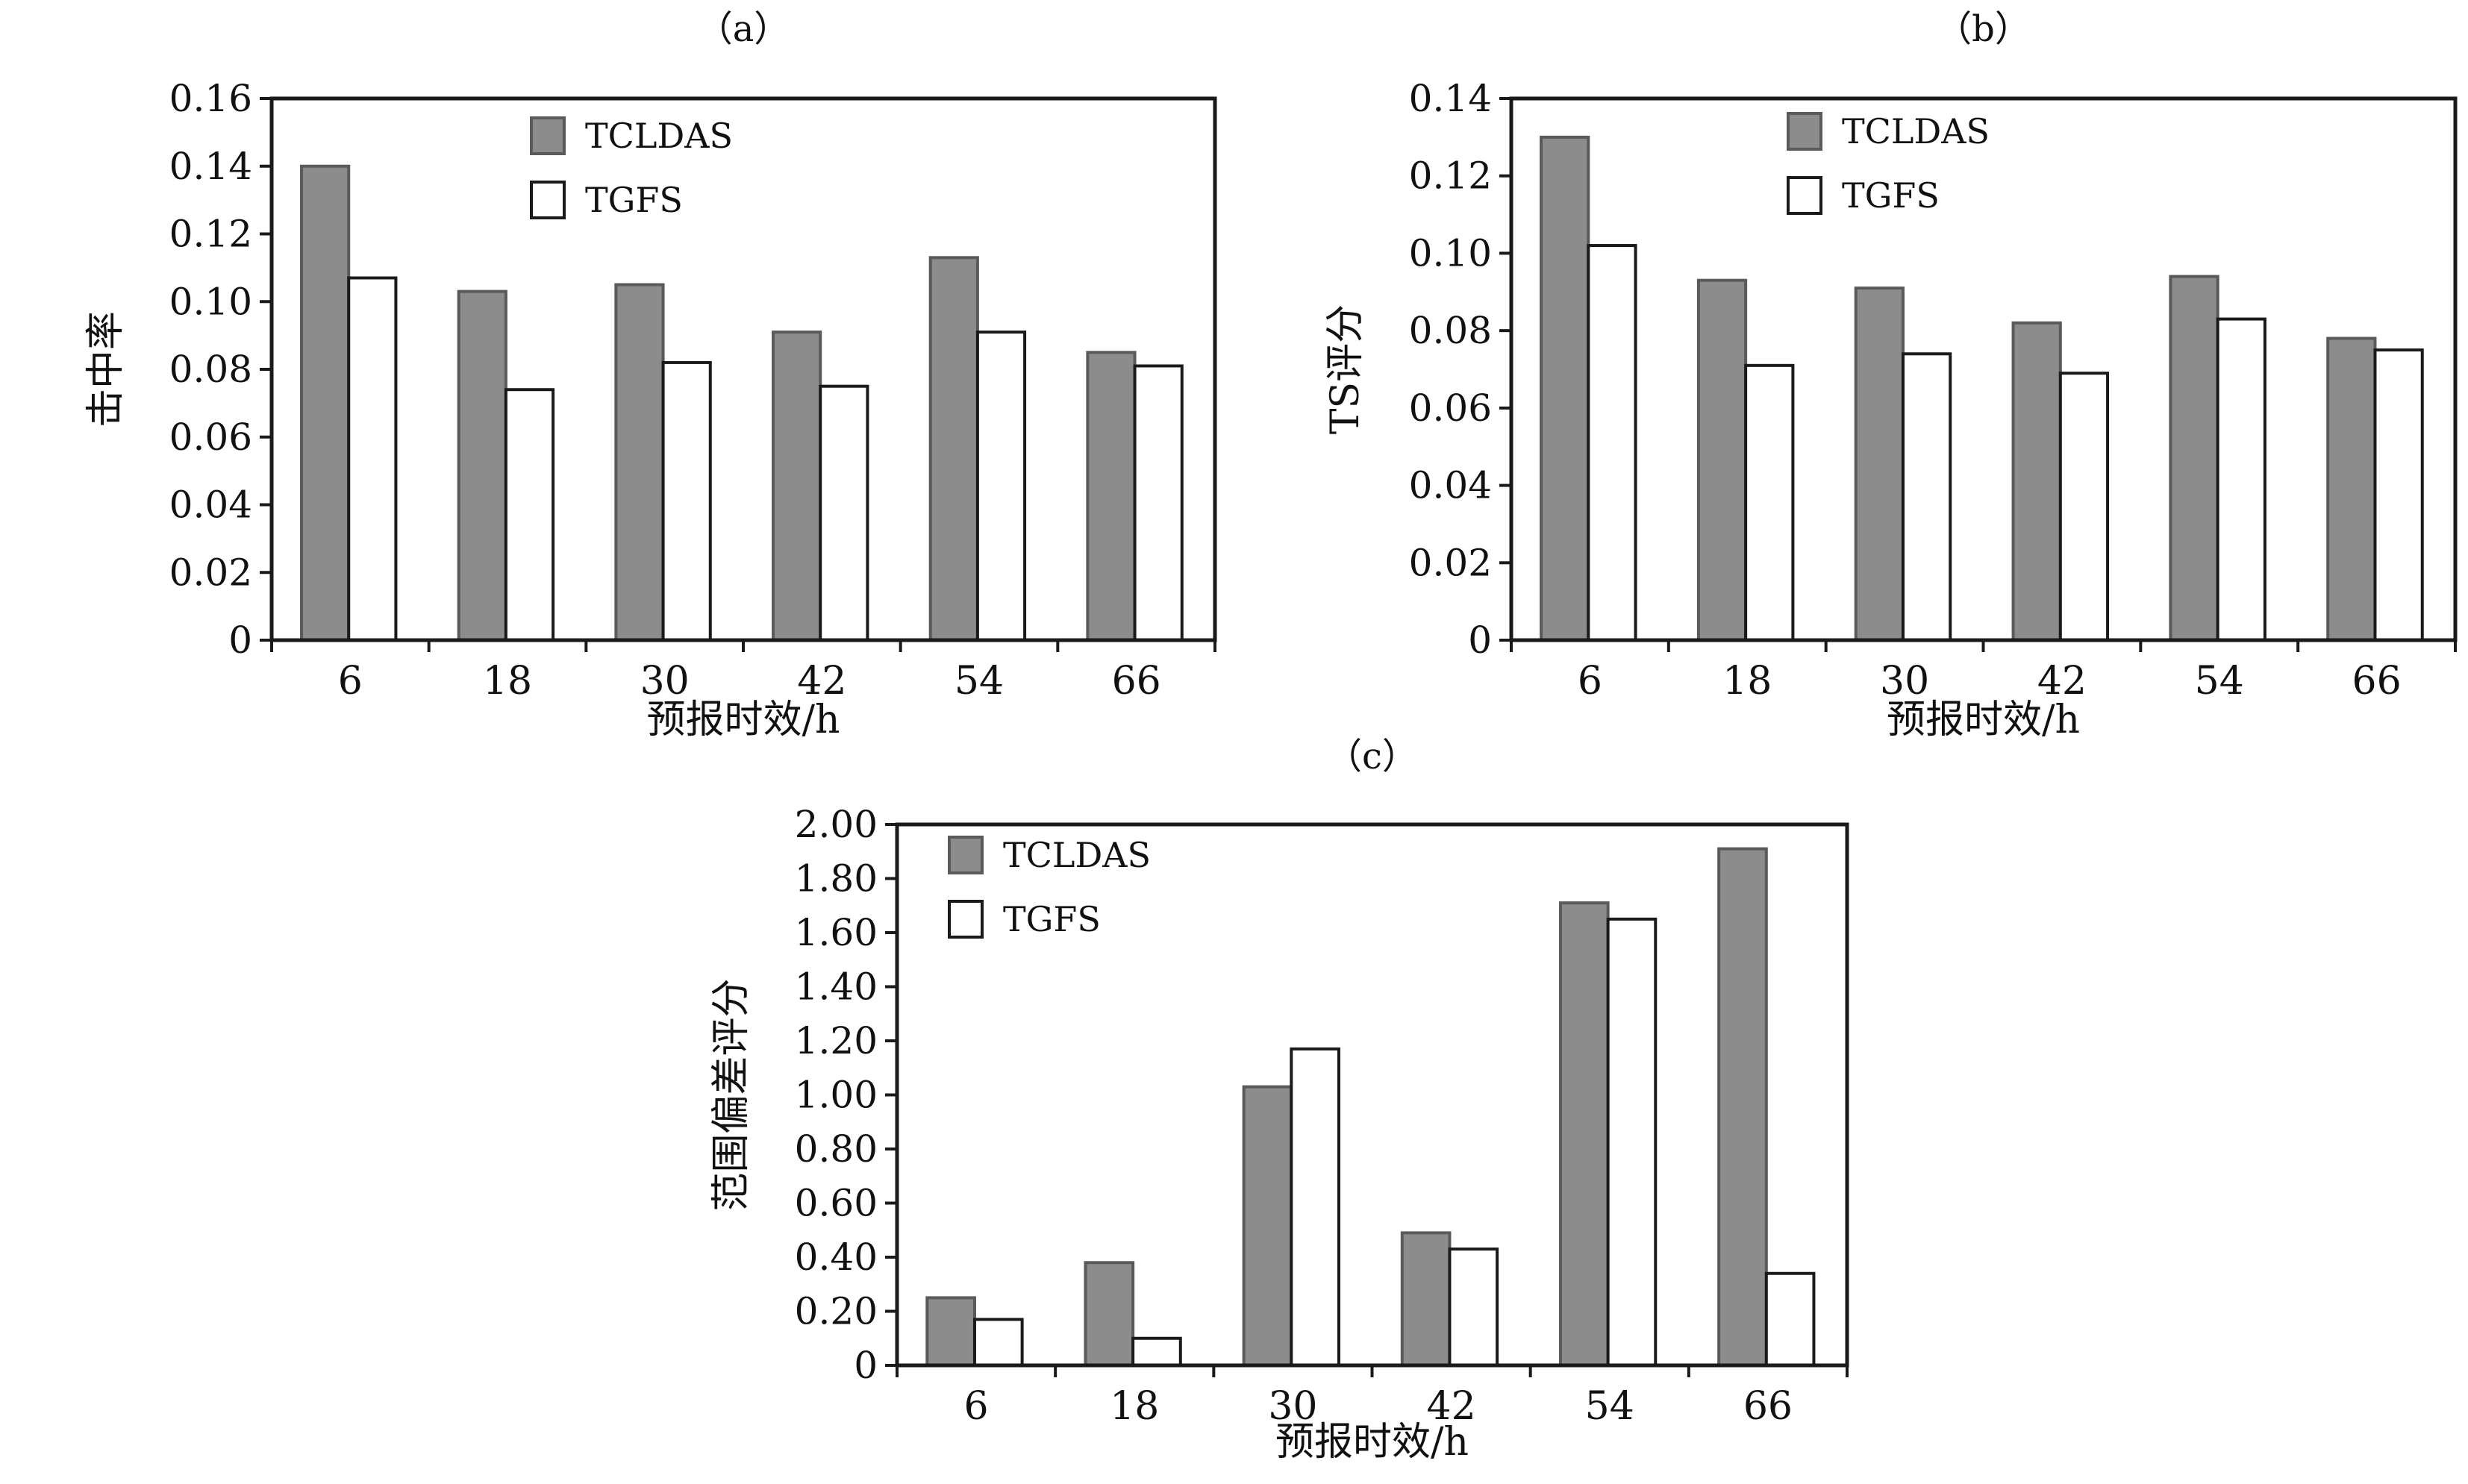 The width and height of the screenshot is (2468, 1484). I want to click on y-tick-label: 1.00, so click(836, 1095).